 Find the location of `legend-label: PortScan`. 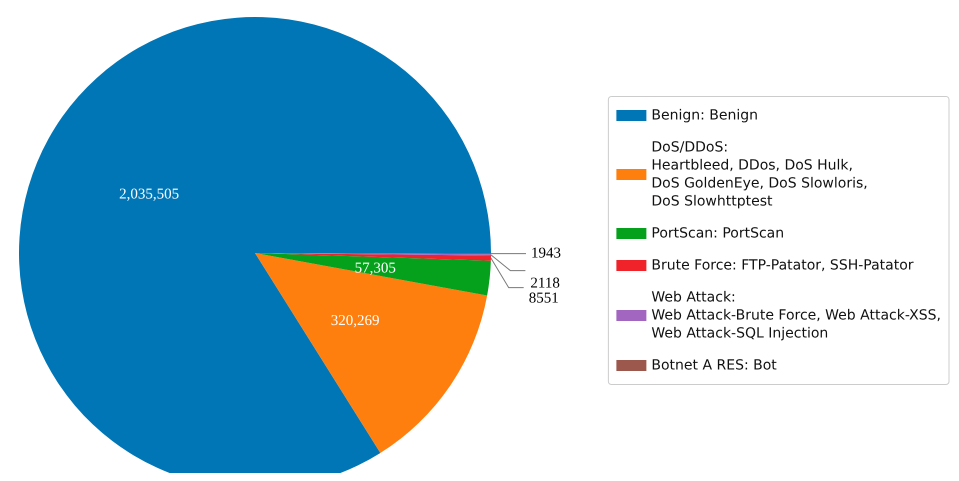

legend-label: PortScan is located at coordinates (717, 234).